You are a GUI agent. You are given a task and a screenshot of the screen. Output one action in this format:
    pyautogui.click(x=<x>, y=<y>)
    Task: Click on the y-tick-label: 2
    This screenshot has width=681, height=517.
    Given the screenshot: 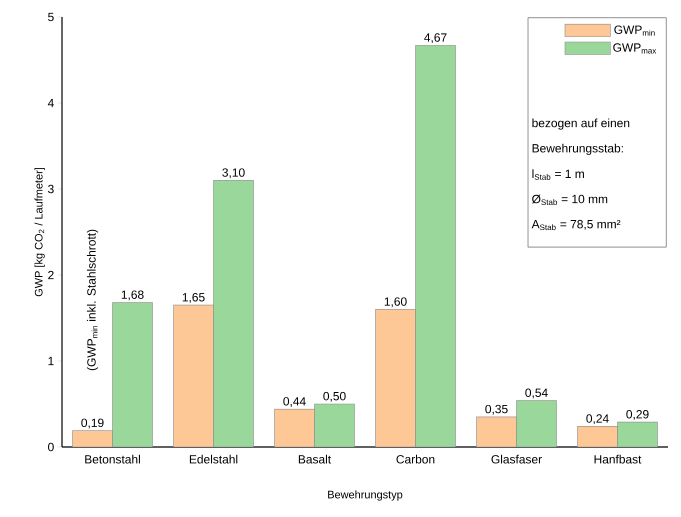 What is the action you would take?
    pyautogui.click(x=51, y=275)
    